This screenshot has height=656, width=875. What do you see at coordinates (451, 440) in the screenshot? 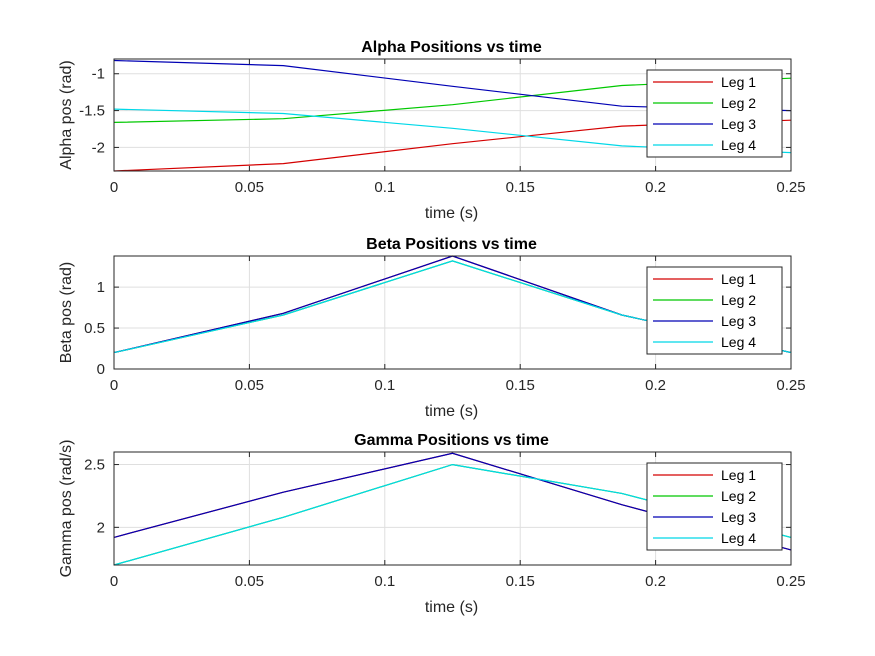
I see `chart-title: Gamma Positions vs time` at bounding box center [451, 440].